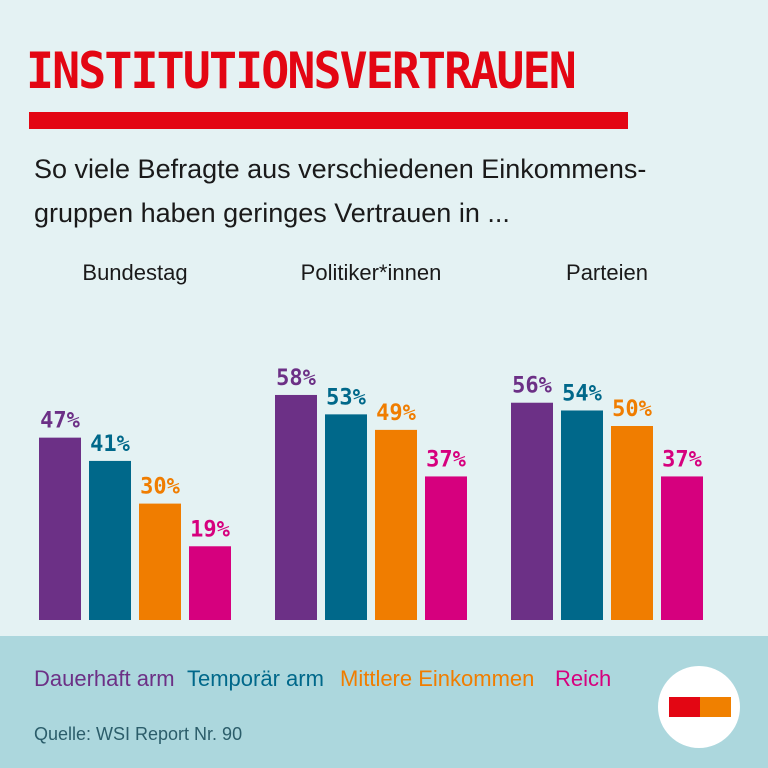 This screenshot has width=768, height=768. Describe the element at coordinates (60, 421) in the screenshot. I see `data-label: 47%` at that location.